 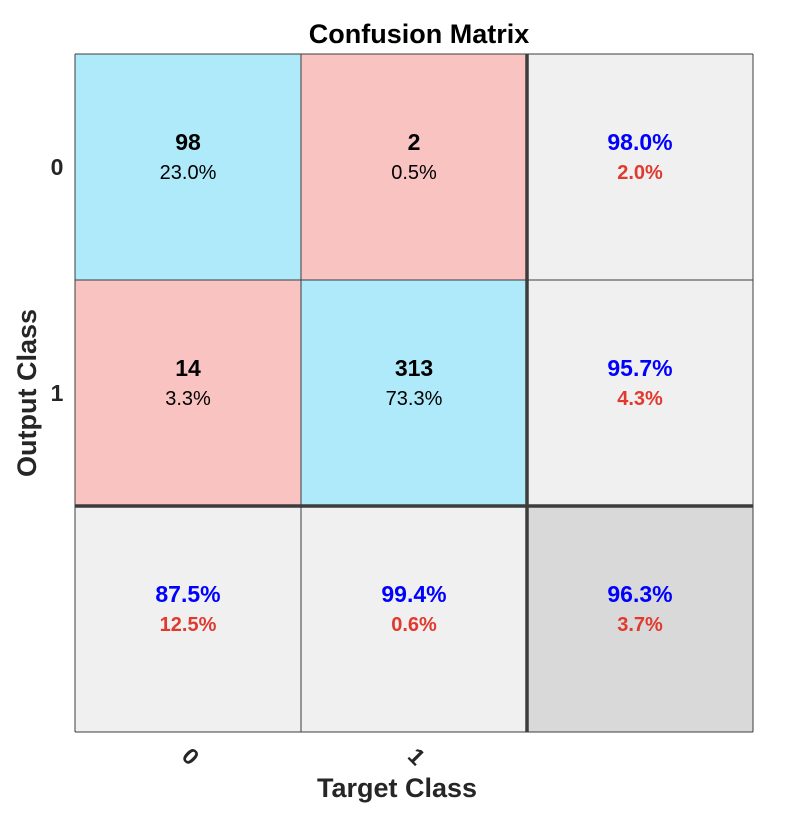 What do you see at coordinates (188, 625) in the screenshot?
I see `summary-incorrect-percent: 12.5%` at bounding box center [188, 625].